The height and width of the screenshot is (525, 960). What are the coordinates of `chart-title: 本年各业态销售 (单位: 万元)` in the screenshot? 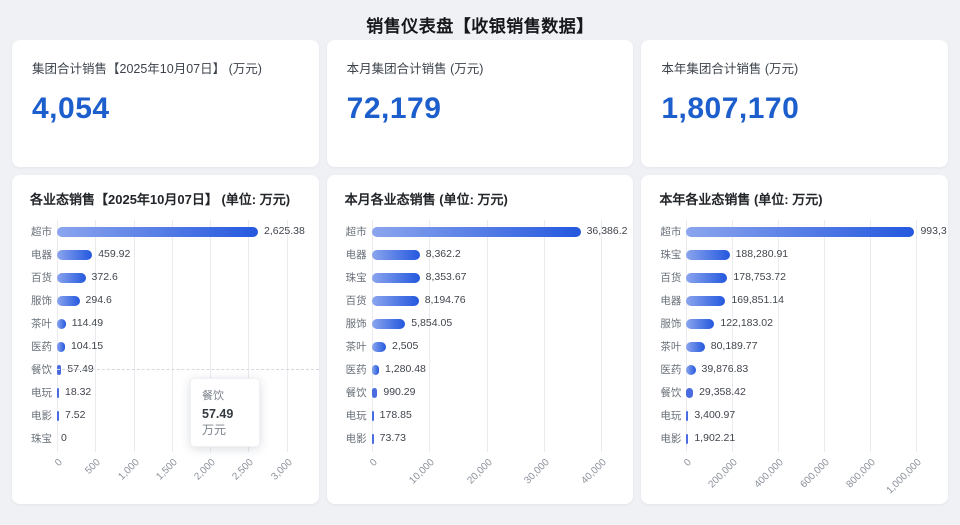 It's located at (741, 199).